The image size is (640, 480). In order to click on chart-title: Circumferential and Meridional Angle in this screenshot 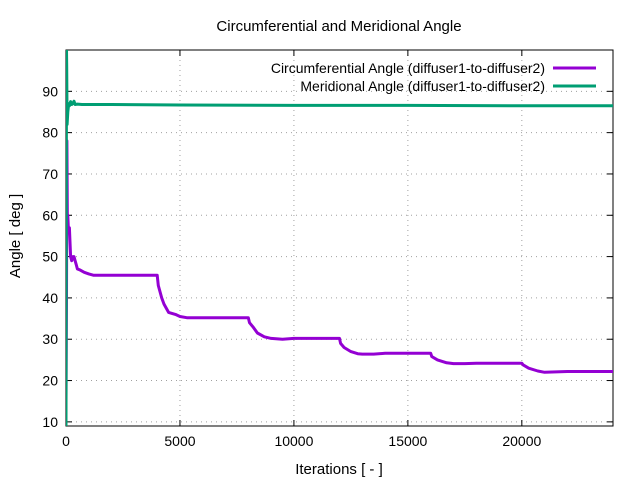, I will do `click(338, 26)`.